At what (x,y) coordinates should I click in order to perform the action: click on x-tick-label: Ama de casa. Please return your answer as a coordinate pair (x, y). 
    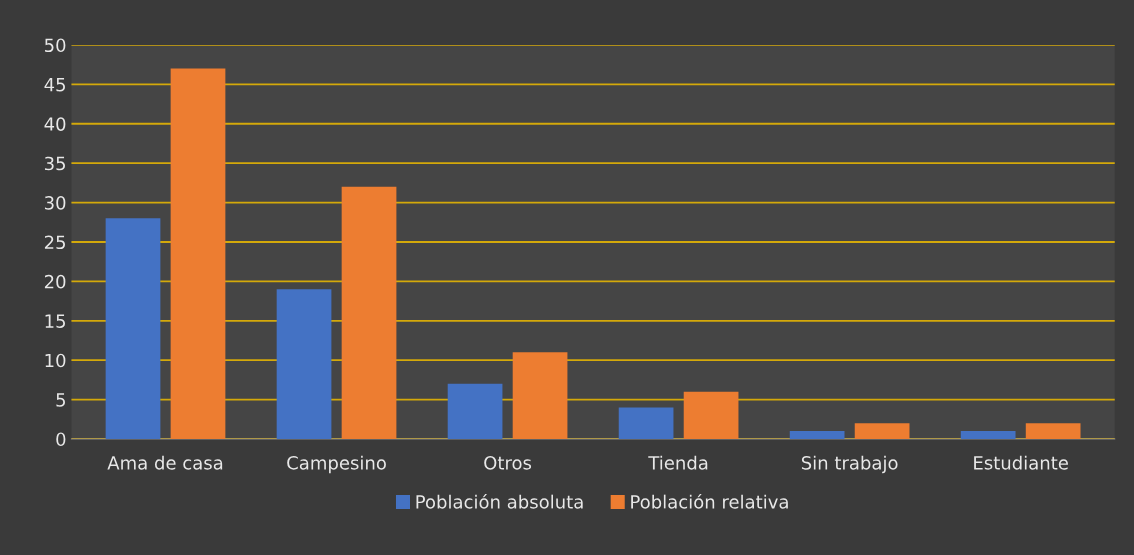
    Looking at the image, I should click on (165, 462).